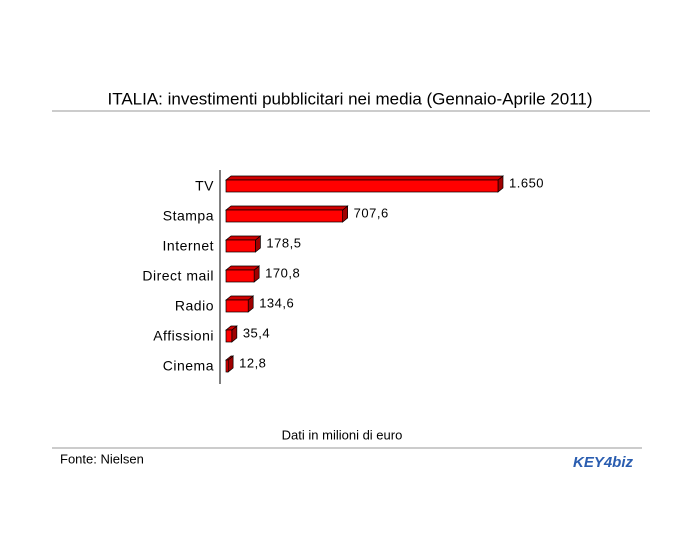  I want to click on value-label: 134,6, so click(276, 302).